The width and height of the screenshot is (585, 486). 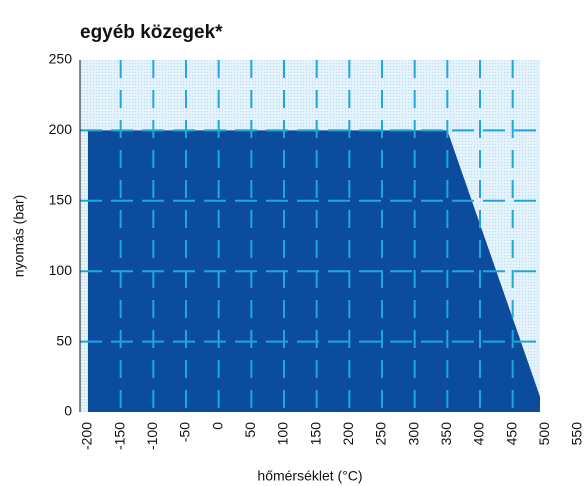 I want to click on y-axis-label: nyomás (bar), so click(x=19, y=236).